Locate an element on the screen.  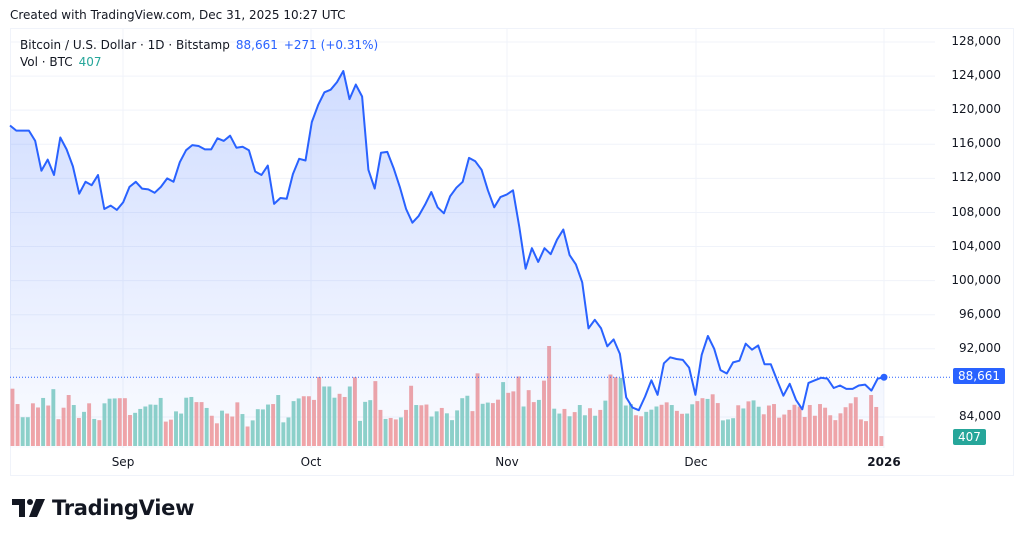
x-axis-label-sep: Sep is located at coordinates (123, 462).